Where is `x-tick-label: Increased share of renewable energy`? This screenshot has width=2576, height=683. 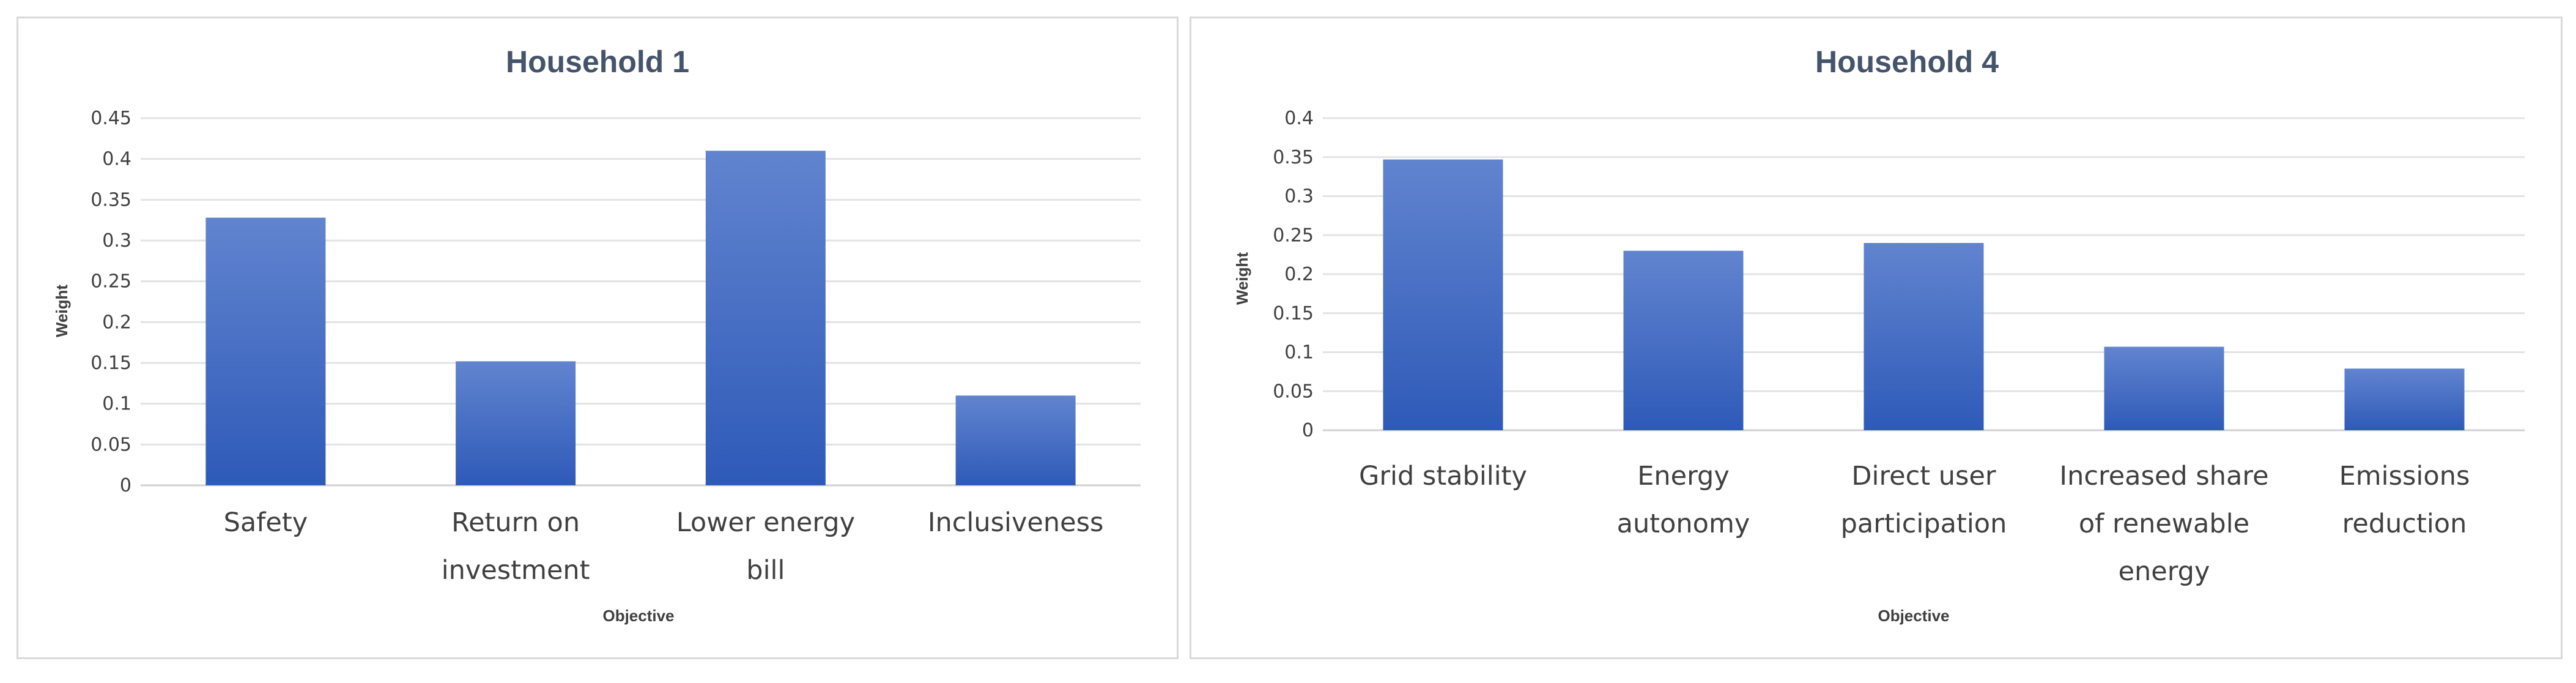
x-tick-label: Increased share of renewable energy is located at coordinates (2163, 524).